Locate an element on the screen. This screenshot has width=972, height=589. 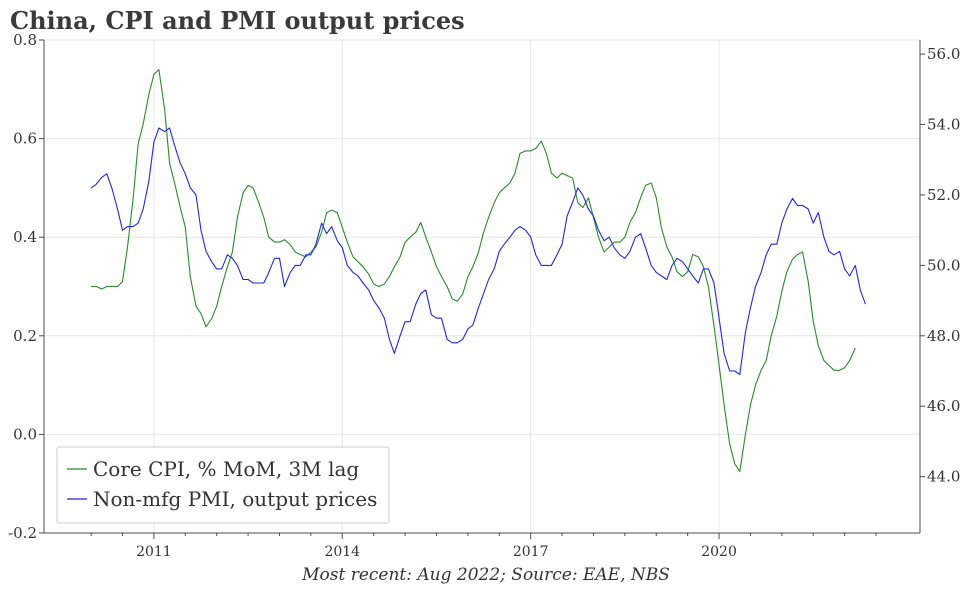
left-tick-label: 0.4 is located at coordinates (25, 237).